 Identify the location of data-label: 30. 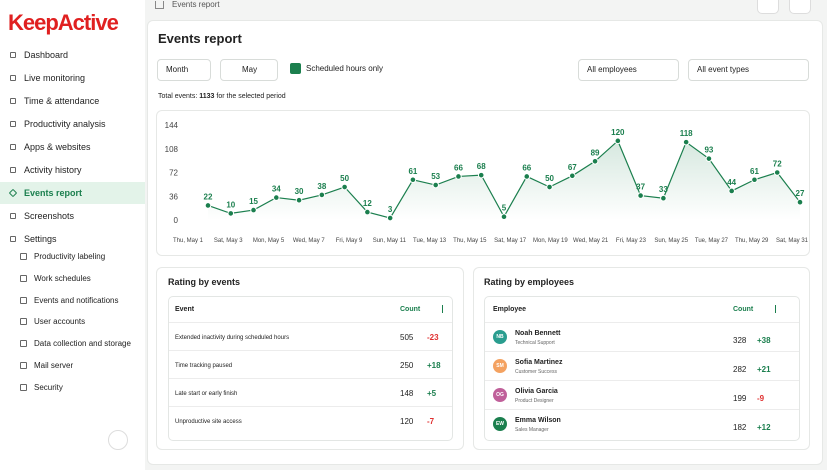
(299, 191).